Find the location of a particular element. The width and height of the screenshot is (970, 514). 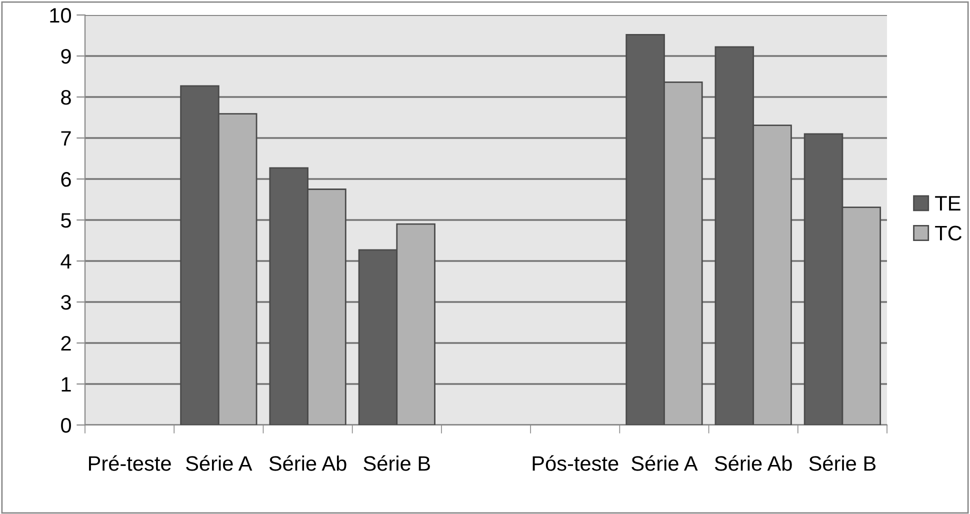

y-tick-label: 2 is located at coordinates (66, 343).